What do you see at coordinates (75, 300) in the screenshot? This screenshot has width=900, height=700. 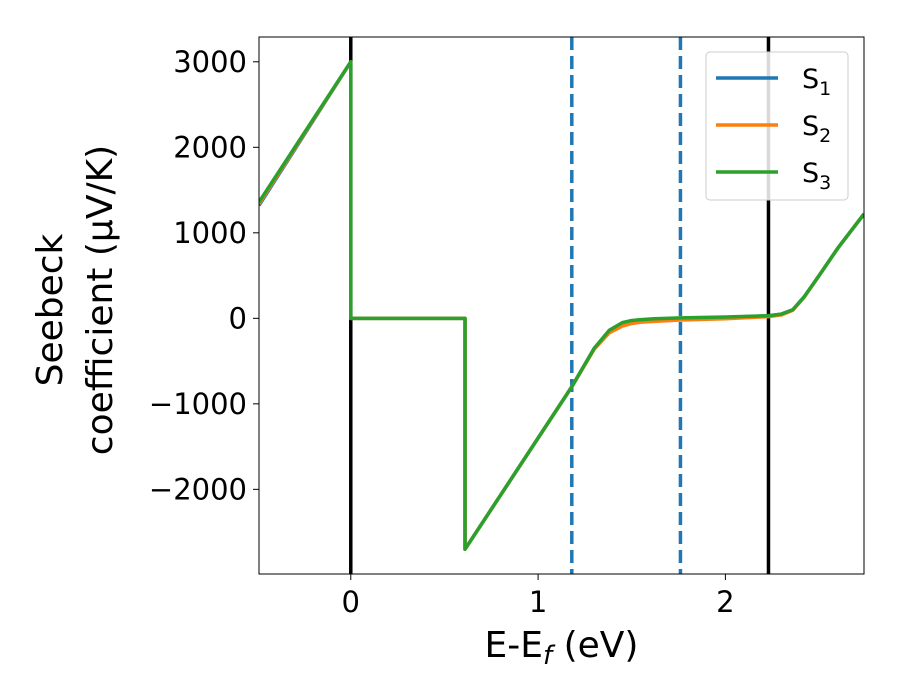 I see `y-axis-label: Seebeck coefficient (μV/K)` at bounding box center [75, 300].